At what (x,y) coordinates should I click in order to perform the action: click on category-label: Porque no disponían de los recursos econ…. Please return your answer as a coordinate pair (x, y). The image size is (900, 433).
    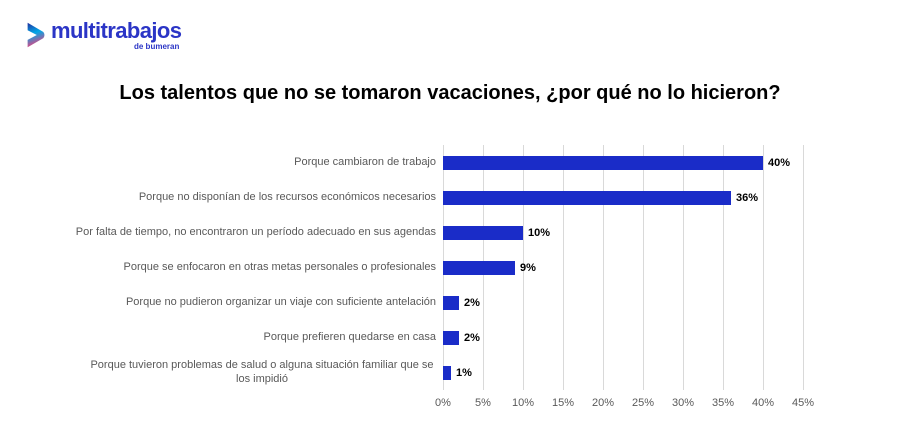
    Looking at the image, I should click on (287, 196).